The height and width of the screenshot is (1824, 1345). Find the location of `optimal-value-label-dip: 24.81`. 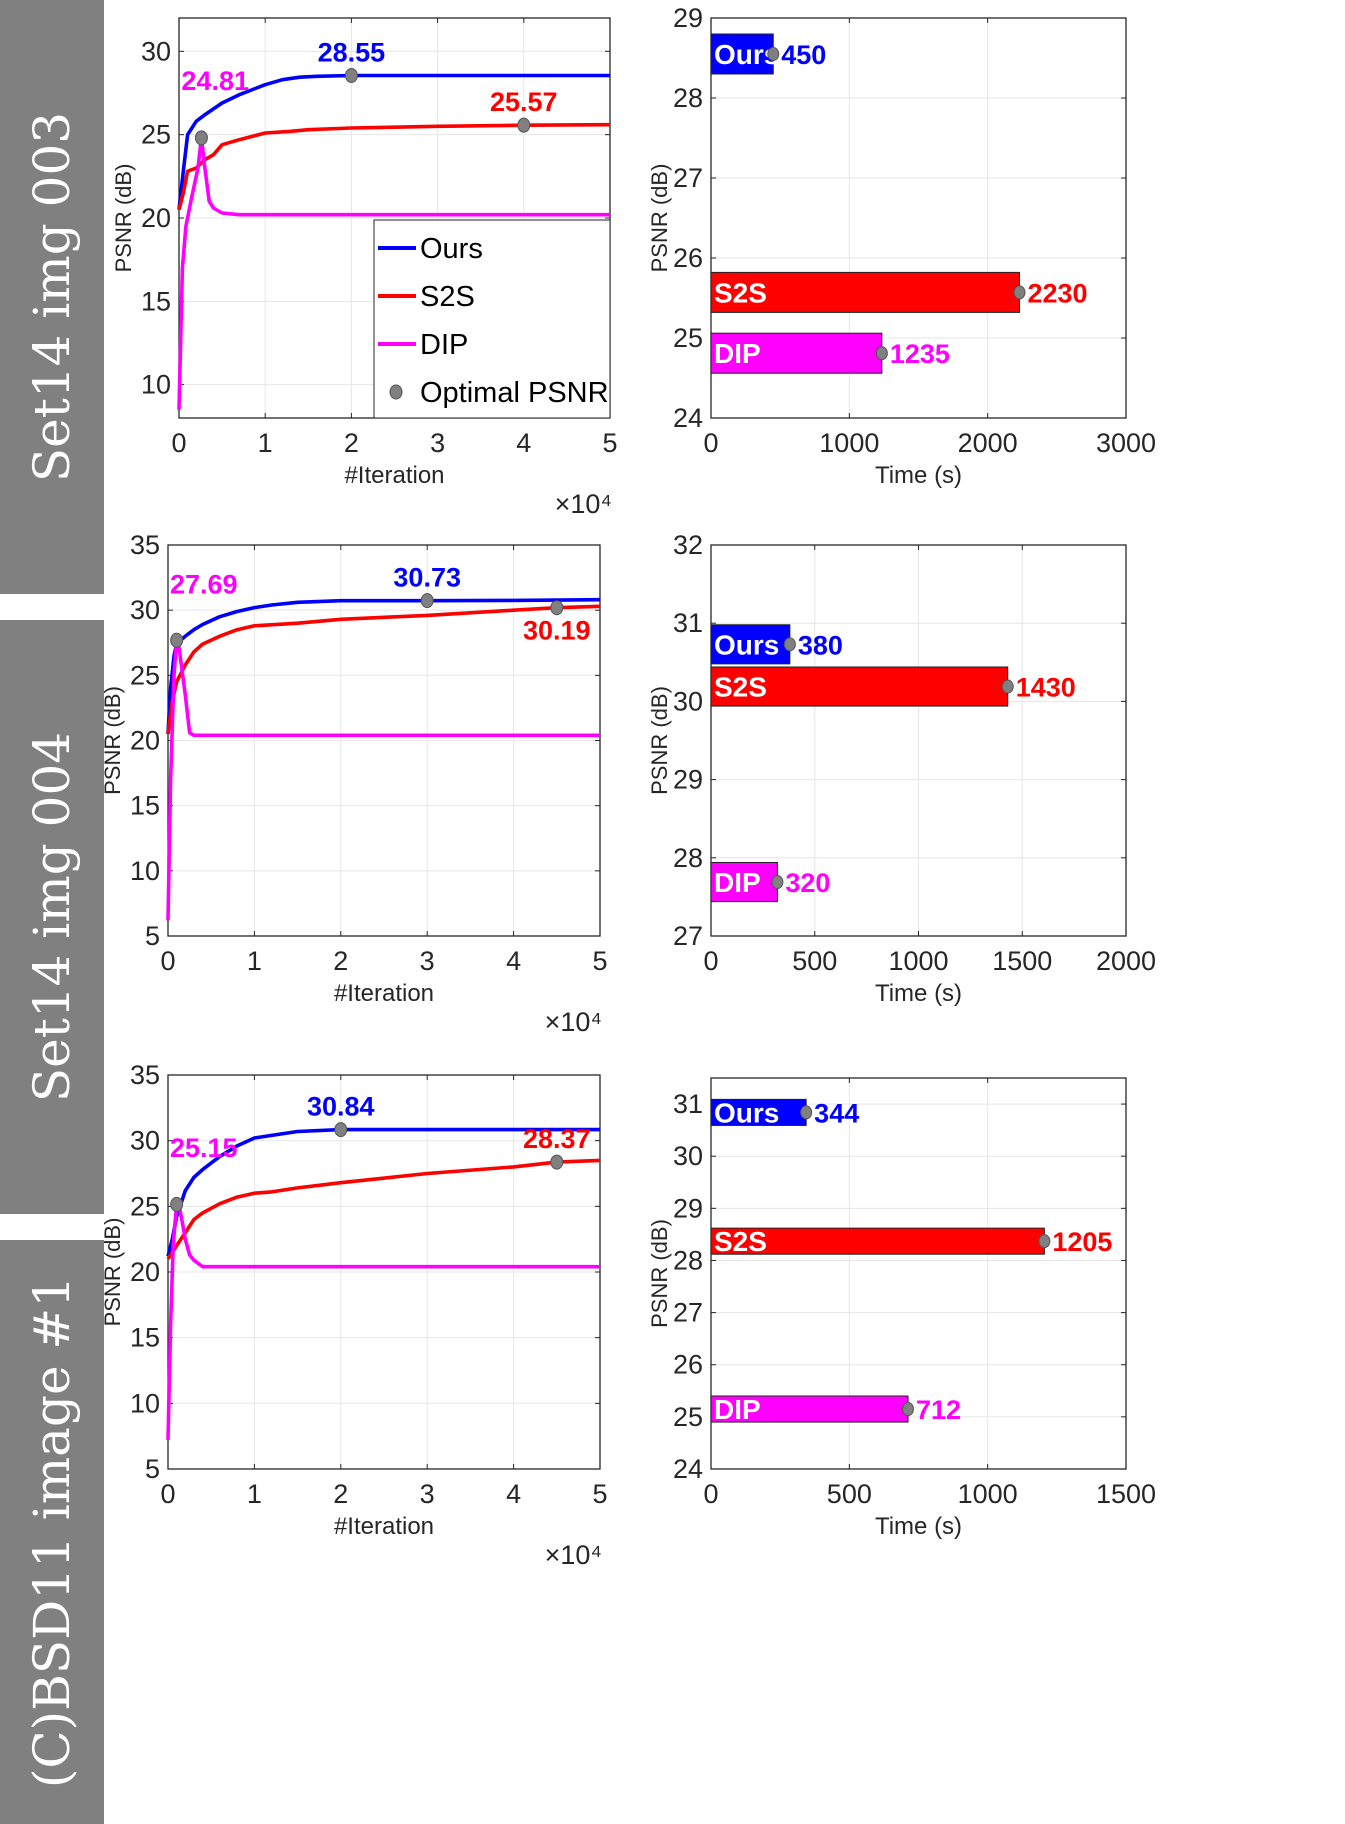

optimal-value-label-dip: 24.81 is located at coordinates (215, 81).